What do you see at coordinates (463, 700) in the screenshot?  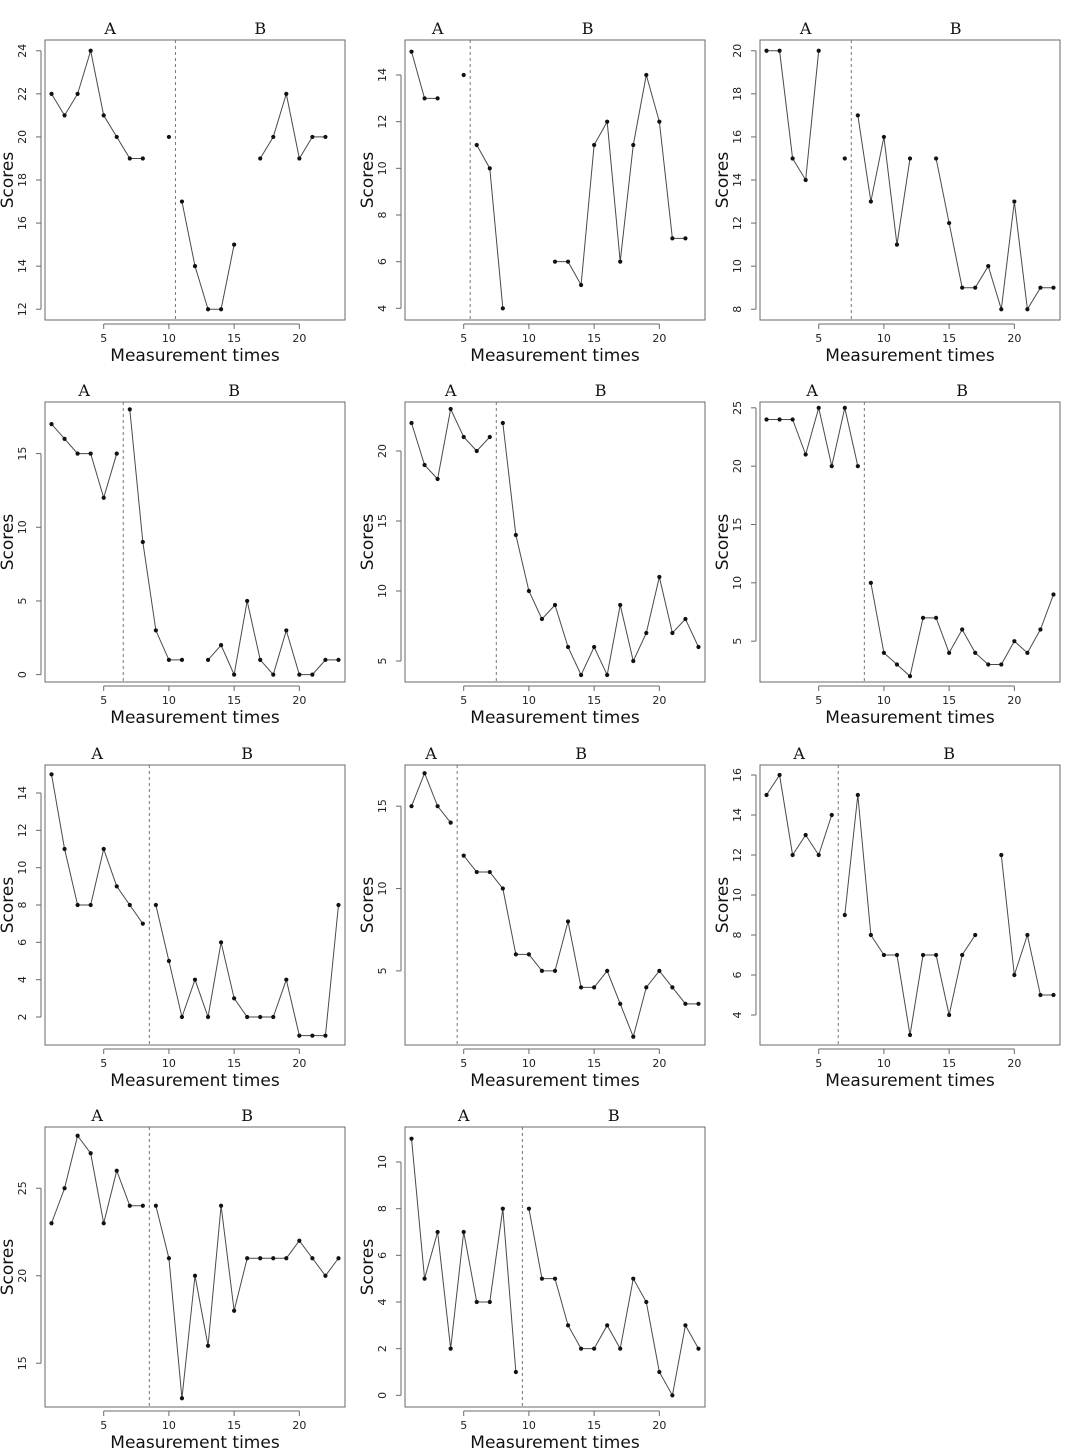 I see `x-tick-label: 5` at bounding box center [463, 700].